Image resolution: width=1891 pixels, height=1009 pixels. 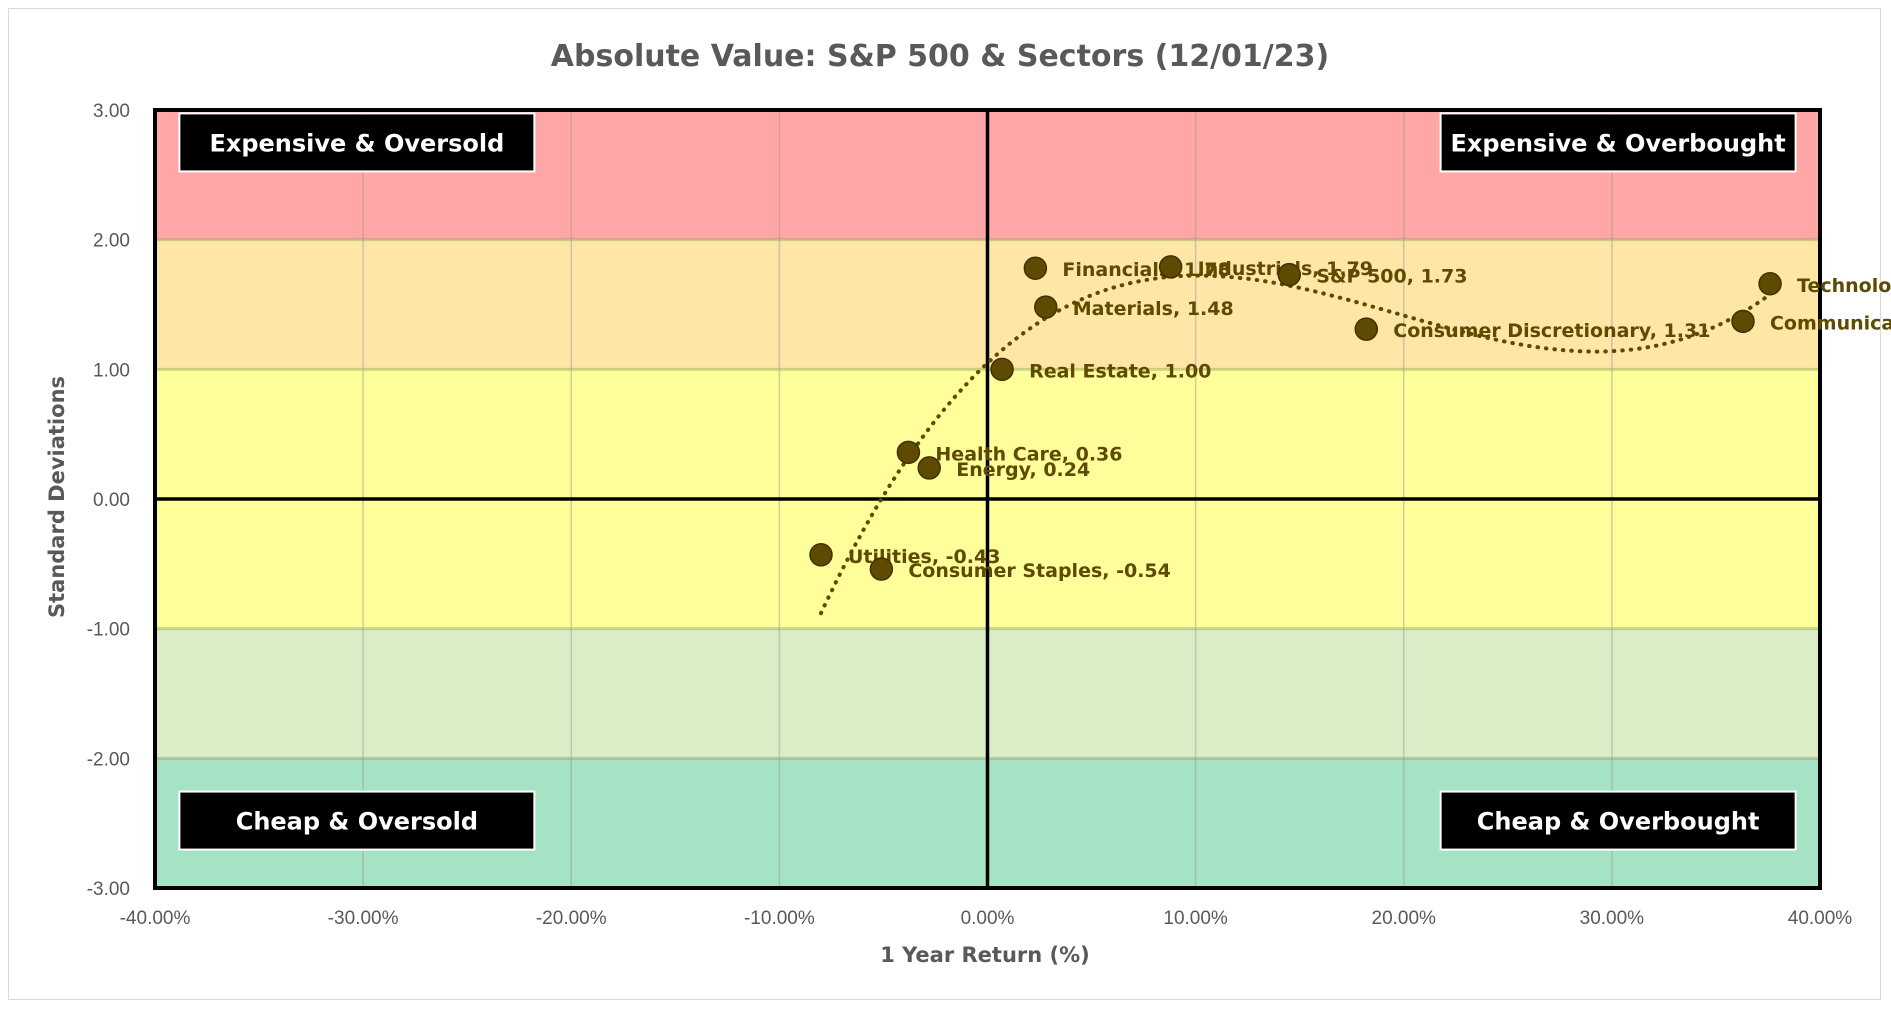 I want to click on quadrant-text: Cheap & Oversold, so click(x=357, y=822).